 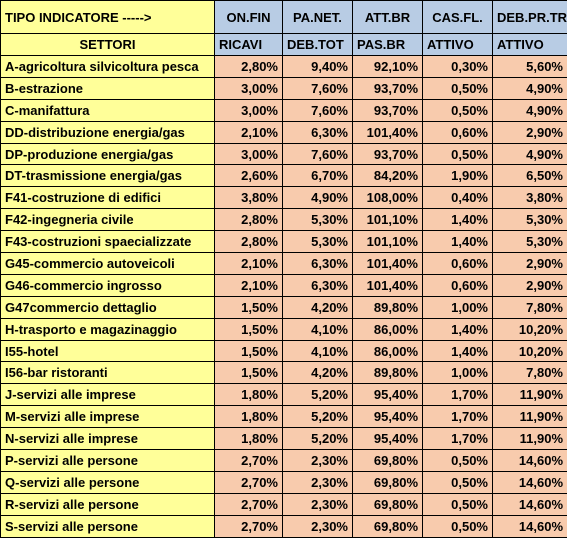 I want to click on value-cell: 5,60%, so click(x=529, y=66).